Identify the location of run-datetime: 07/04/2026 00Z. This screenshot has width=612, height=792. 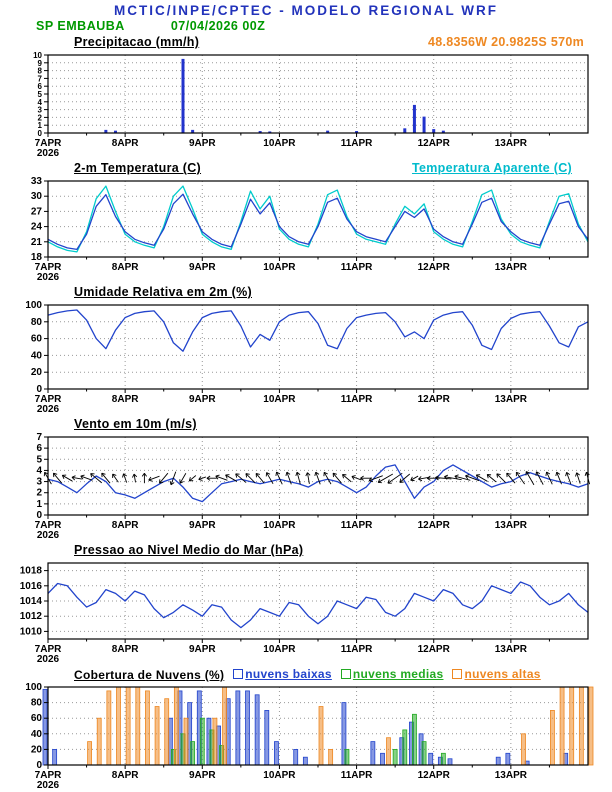
(218, 26).